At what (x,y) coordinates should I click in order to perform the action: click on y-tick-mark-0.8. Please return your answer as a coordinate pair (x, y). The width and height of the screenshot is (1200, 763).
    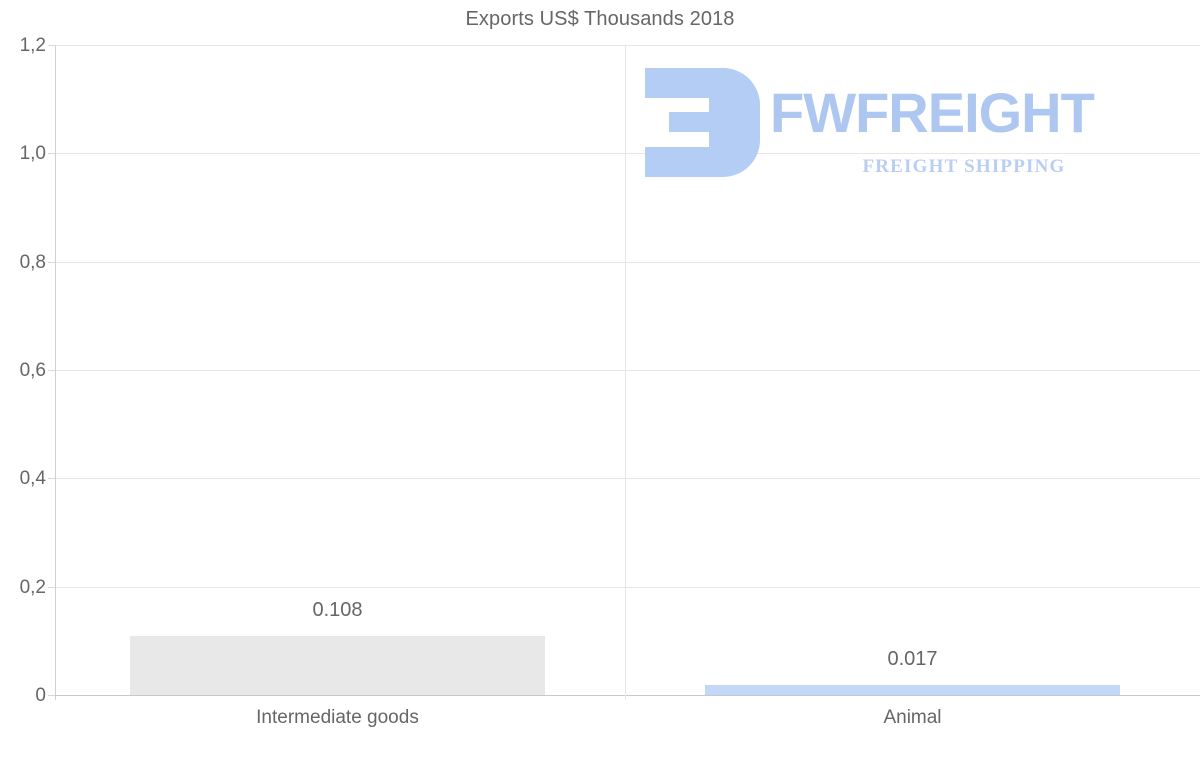
    Looking at the image, I should click on (51, 262).